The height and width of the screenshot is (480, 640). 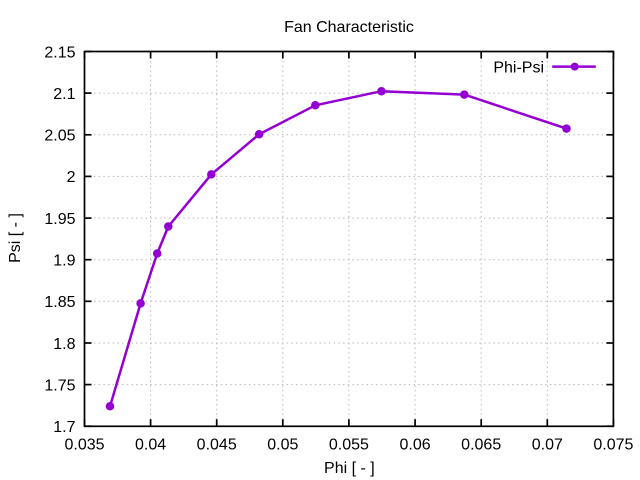 What do you see at coordinates (349, 27) in the screenshot?
I see `svg-text: Fan Characteristic` at bounding box center [349, 27].